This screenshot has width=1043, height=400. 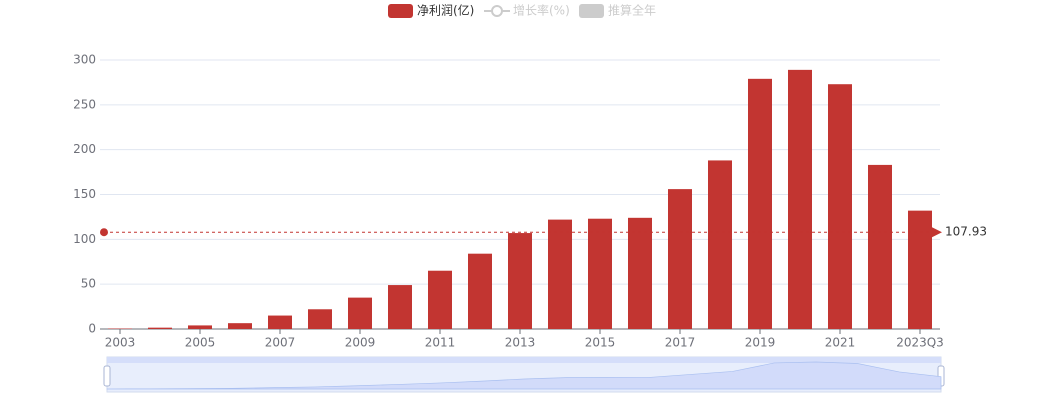 I want to click on x-tick-label: 2007, so click(x=280, y=343).